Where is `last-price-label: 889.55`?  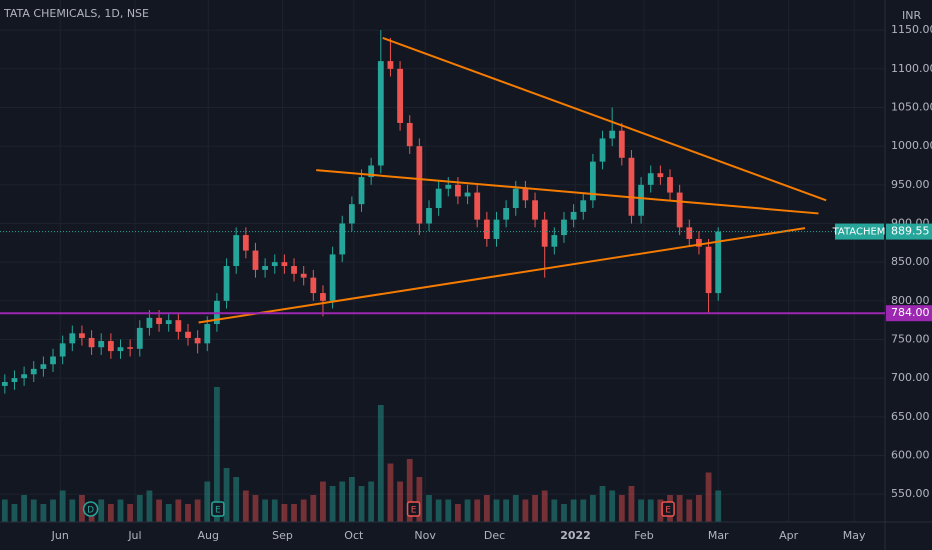 last-price-label: 889.55 is located at coordinates (910, 231).